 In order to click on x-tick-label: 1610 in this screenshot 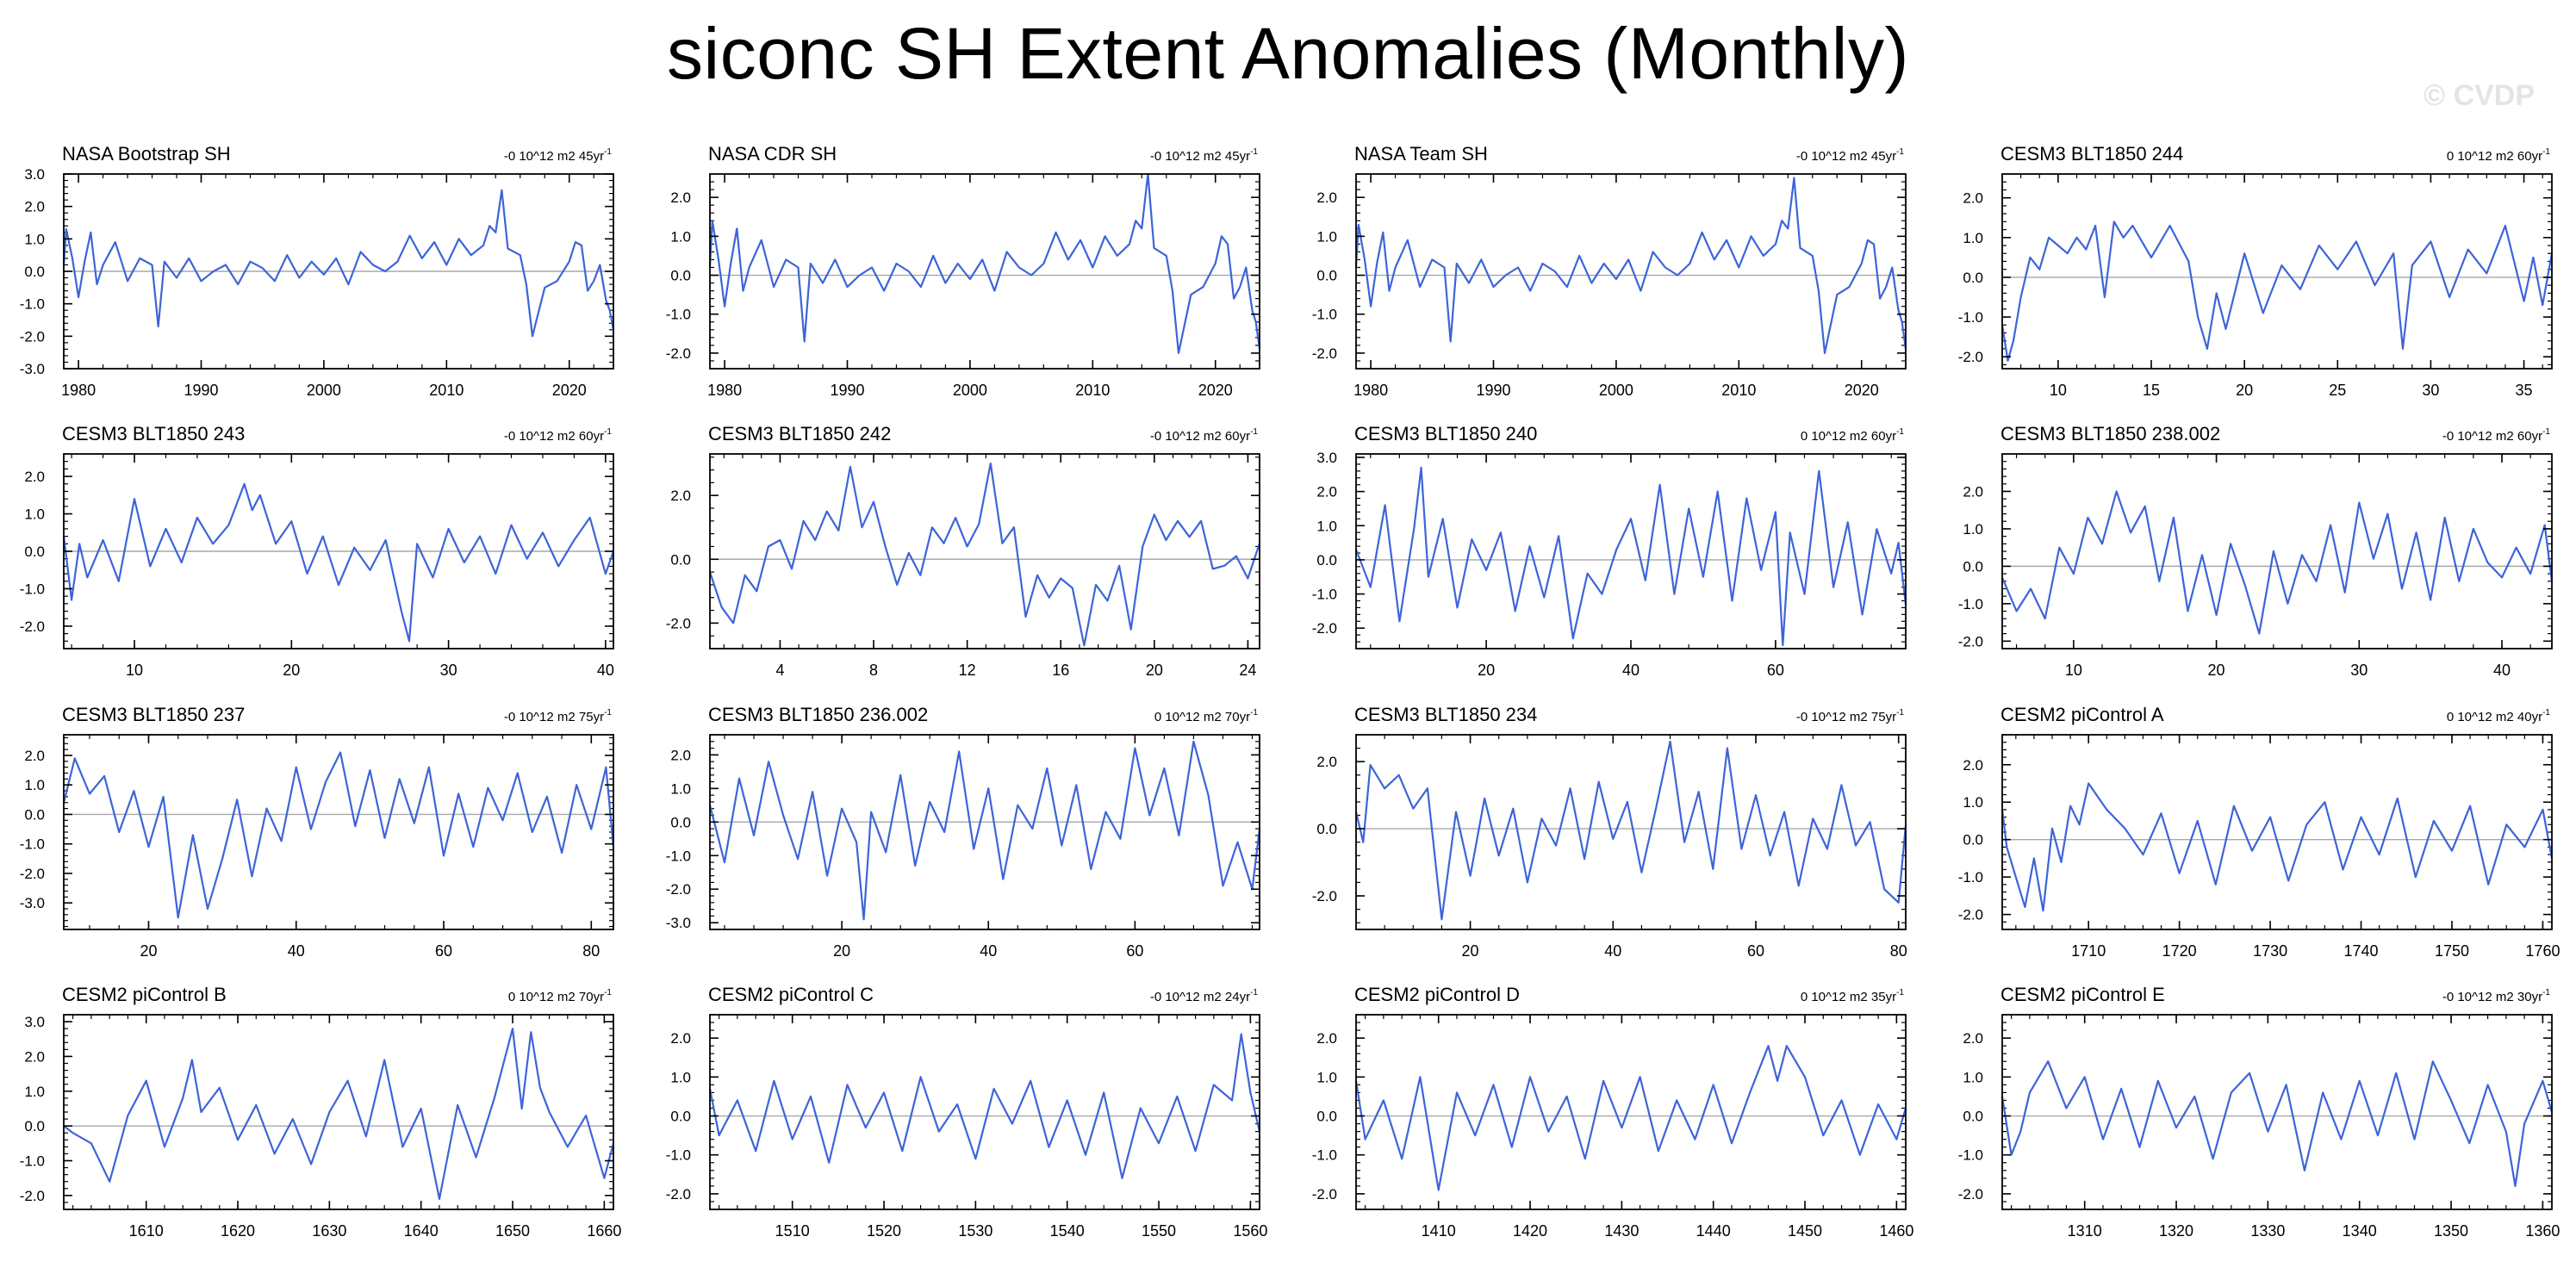, I will do `click(146, 1231)`.